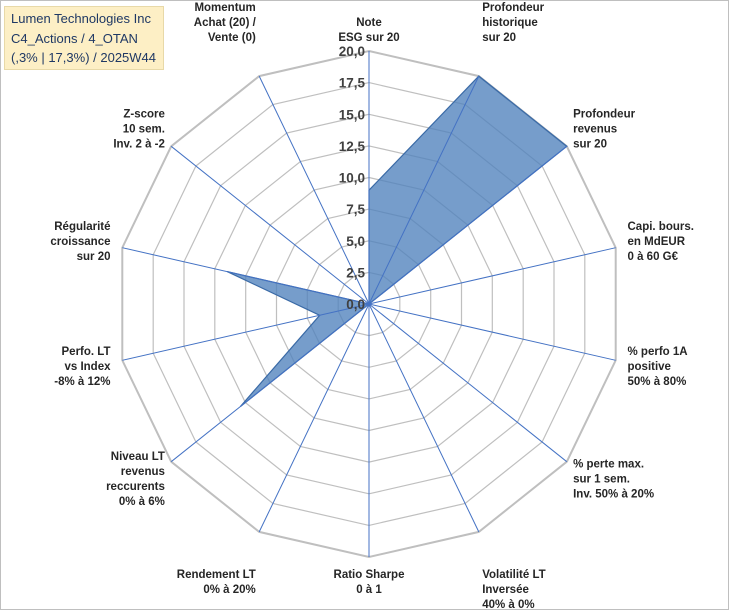  I want to click on axis-label-line: vs Index, so click(87, 367).